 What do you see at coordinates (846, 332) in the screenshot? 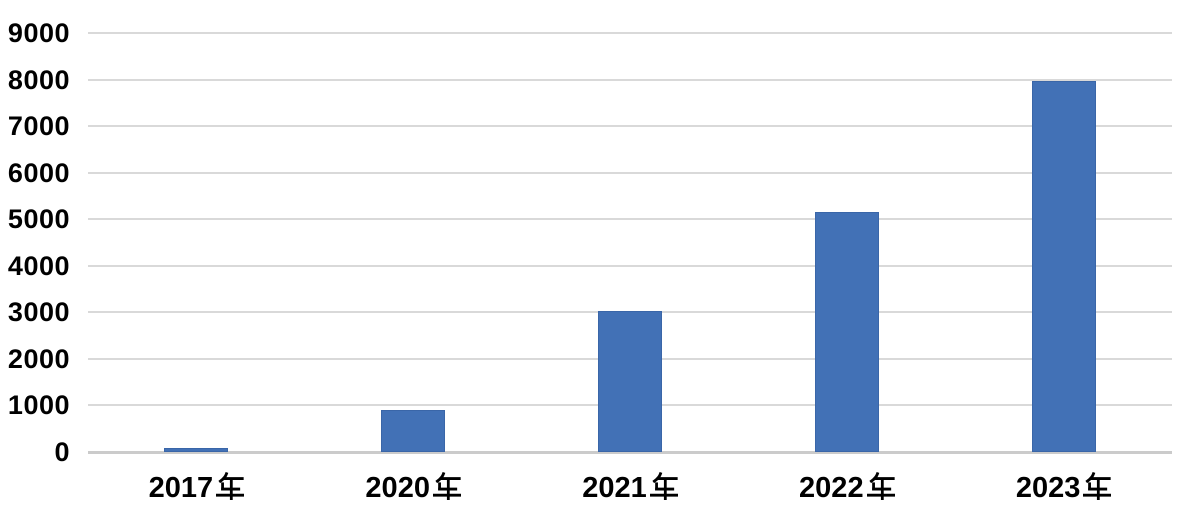
I see `bar-2022` at bounding box center [846, 332].